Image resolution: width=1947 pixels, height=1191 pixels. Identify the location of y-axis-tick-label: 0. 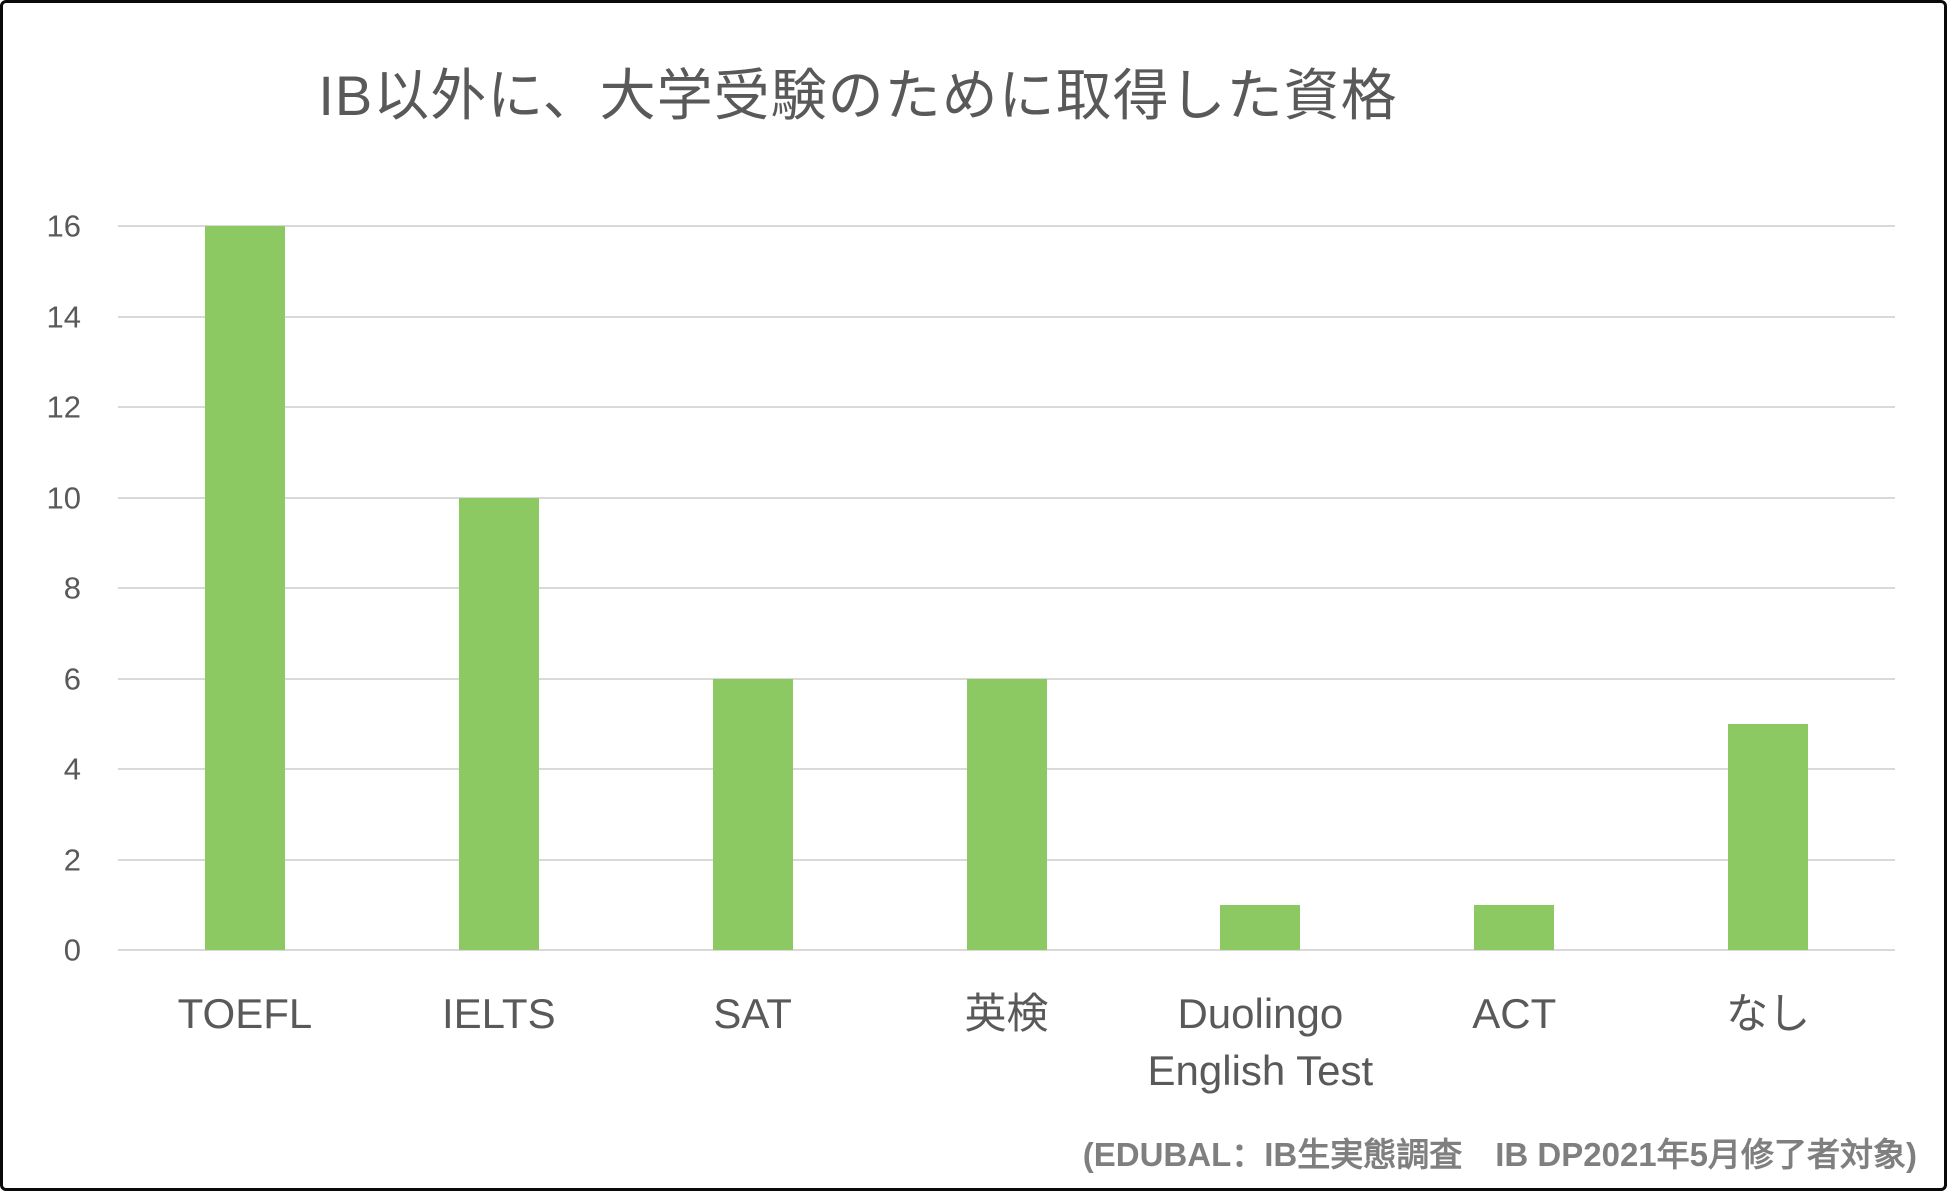
(72, 950).